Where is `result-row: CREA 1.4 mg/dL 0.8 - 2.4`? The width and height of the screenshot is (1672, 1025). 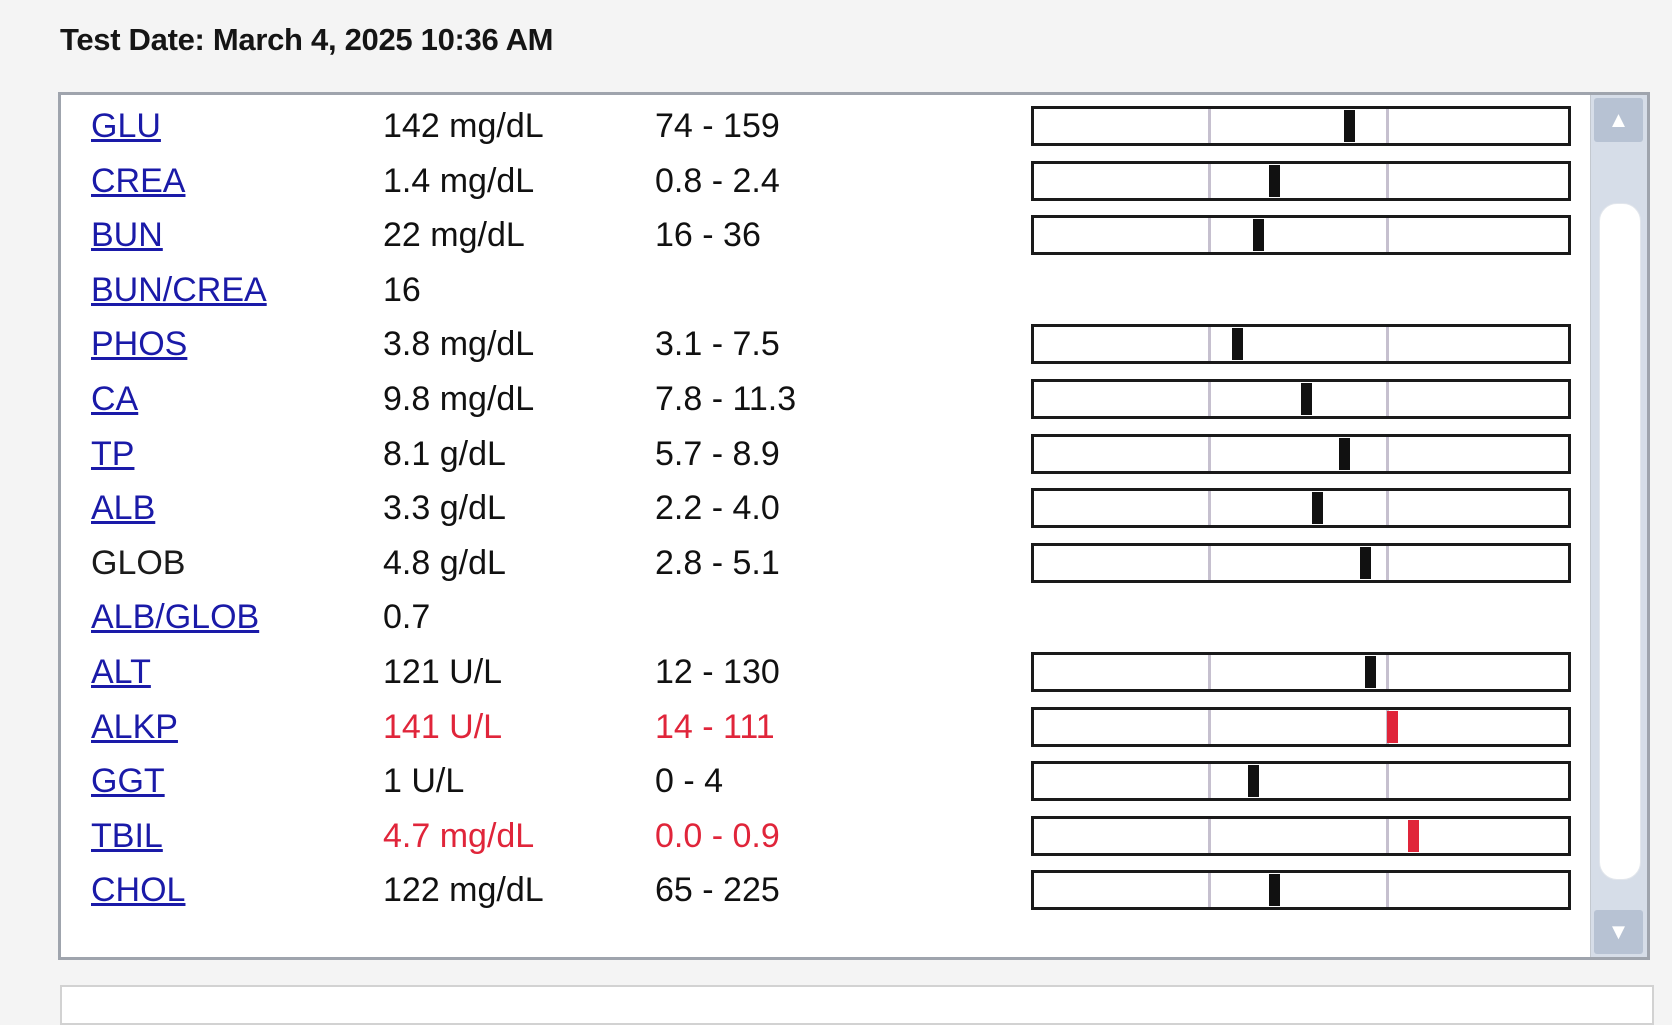
result-row: CREA 1.4 mg/dL 0.8 - 2.4 is located at coordinates (826, 181).